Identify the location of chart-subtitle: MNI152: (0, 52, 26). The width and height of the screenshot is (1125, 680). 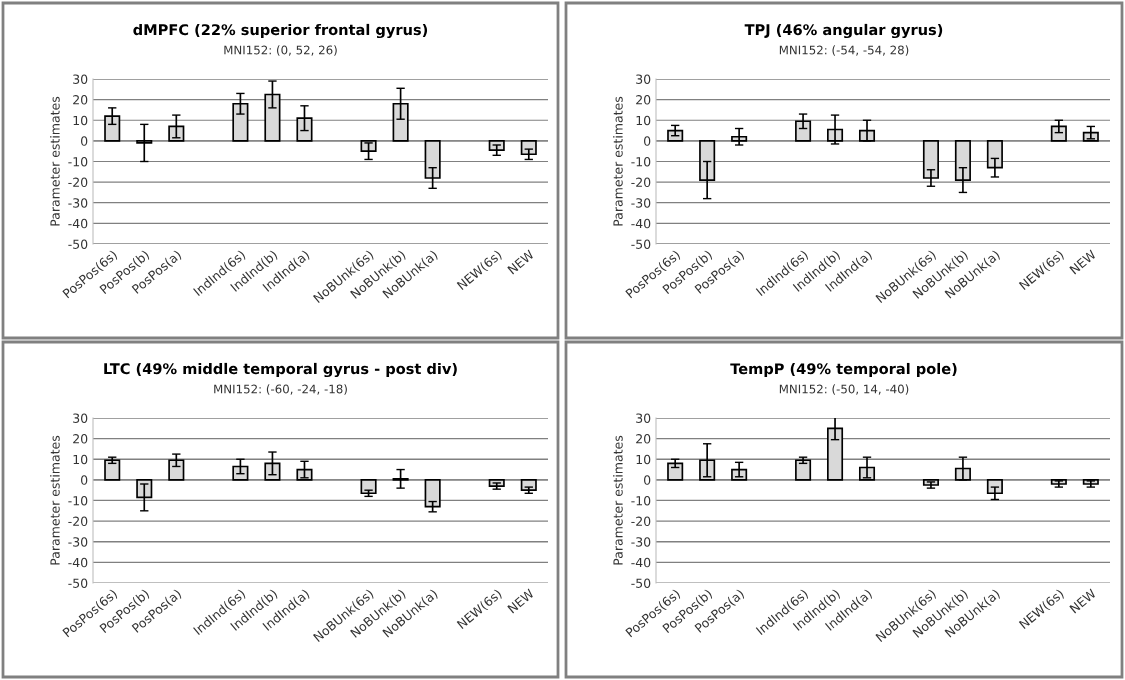
(280, 50).